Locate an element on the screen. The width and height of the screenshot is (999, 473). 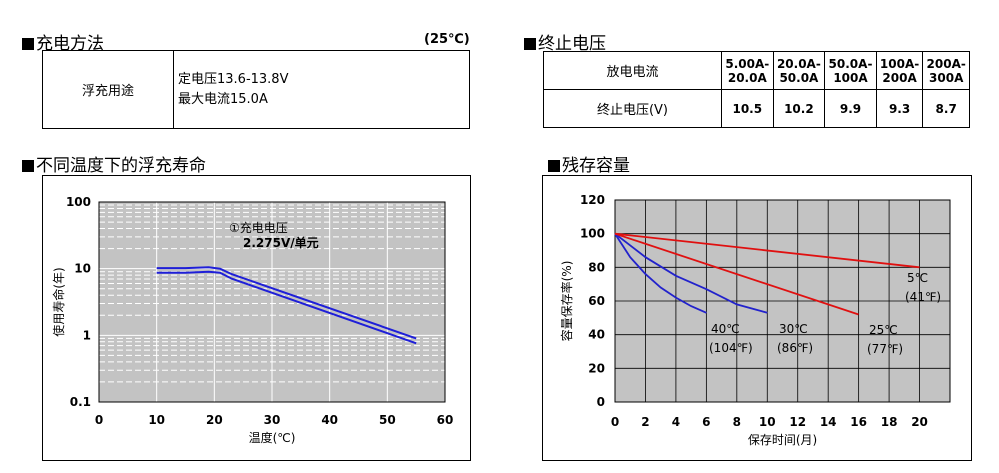
current-range-cell: 100A- 200A is located at coordinates (899, 70).